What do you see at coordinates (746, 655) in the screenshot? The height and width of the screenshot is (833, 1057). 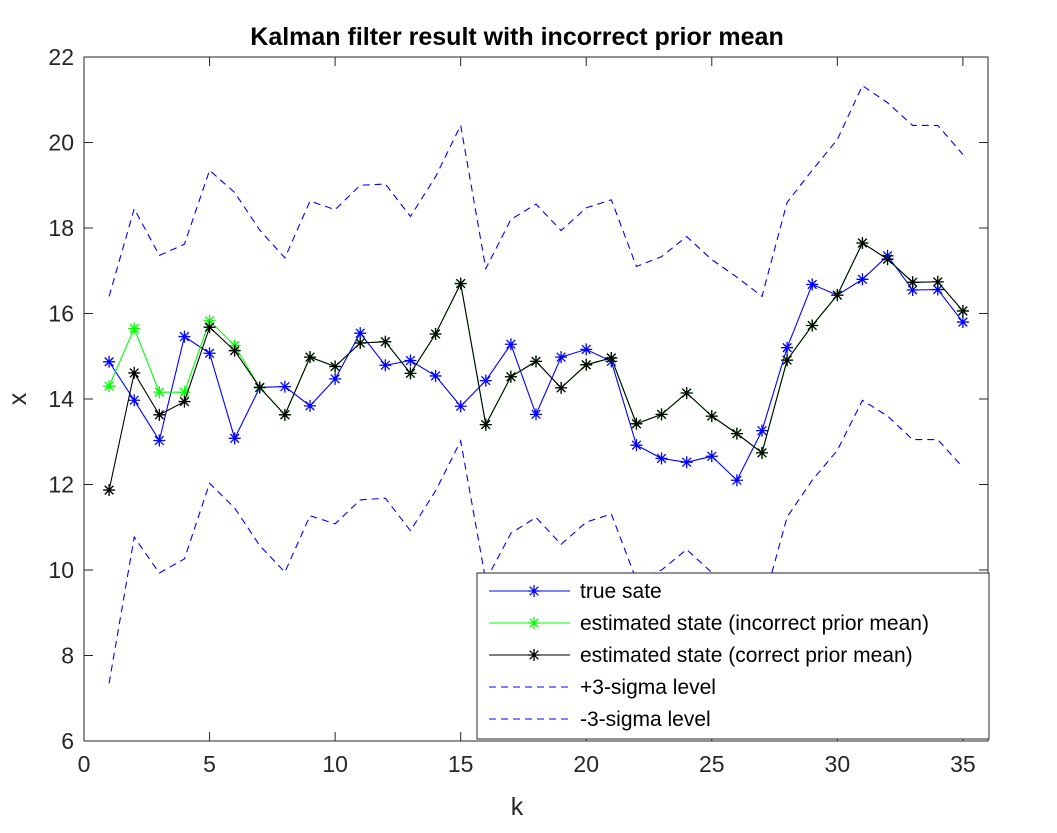 I see `legend-label: estimated state (correct prior mean)` at bounding box center [746, 655].